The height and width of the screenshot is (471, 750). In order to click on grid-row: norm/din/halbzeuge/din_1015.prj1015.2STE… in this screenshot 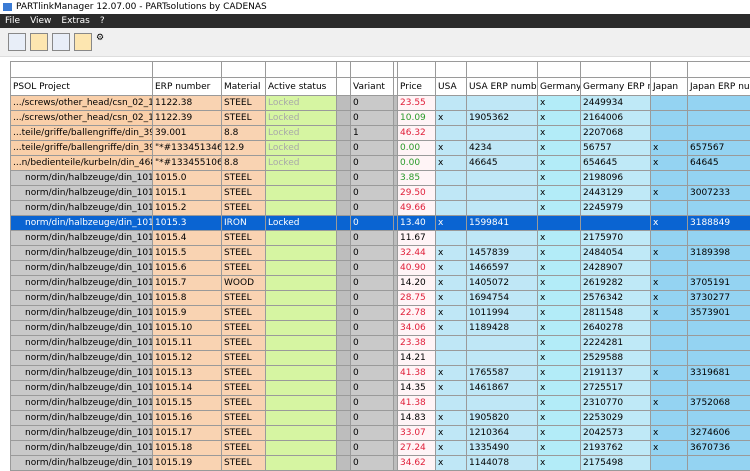, I will do `click(380, 208)`.